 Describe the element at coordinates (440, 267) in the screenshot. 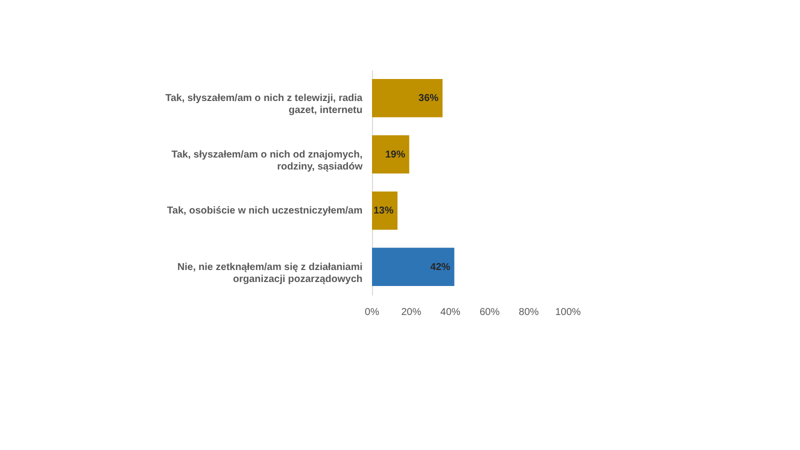

I see `data-label: 42%` at that location.